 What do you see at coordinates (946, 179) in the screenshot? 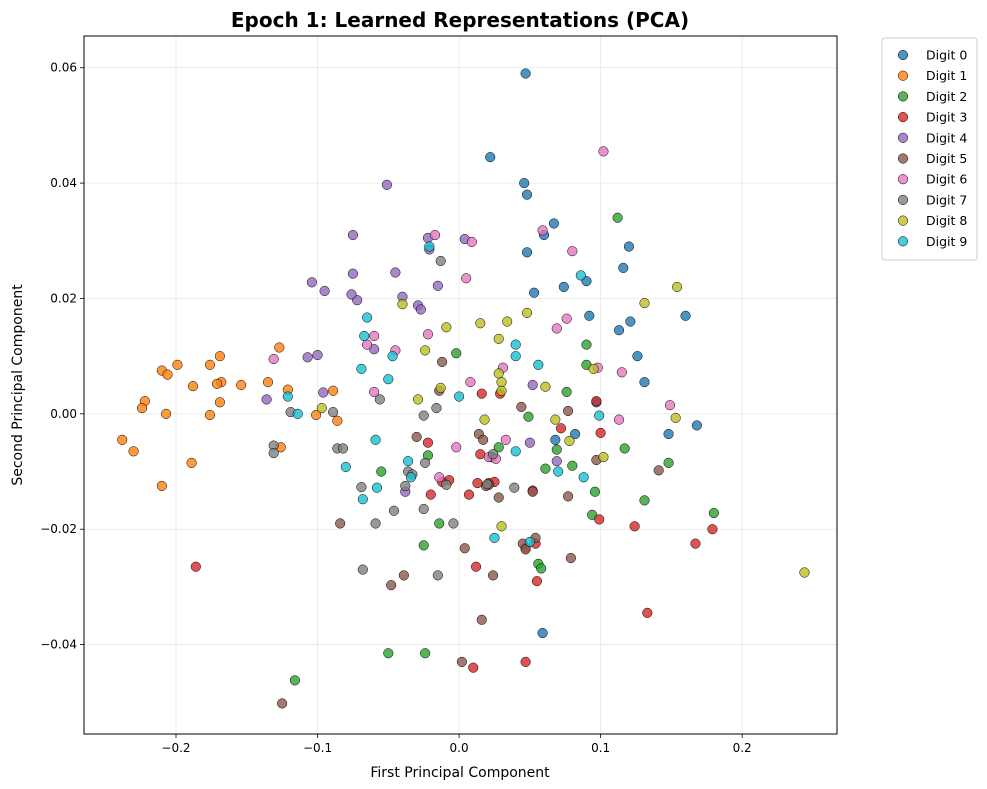
I see `legend-label: Digit 6` at bounding box center [946, 179].